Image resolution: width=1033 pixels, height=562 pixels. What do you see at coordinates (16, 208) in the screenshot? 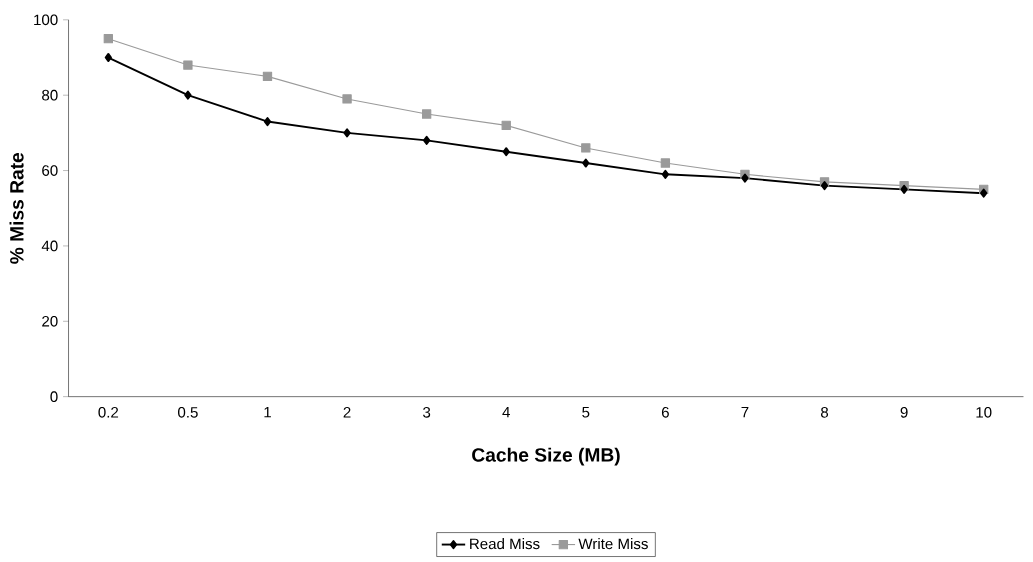
I see `y-axis-title: % Miss Rate` at bounding box center [16, 208].